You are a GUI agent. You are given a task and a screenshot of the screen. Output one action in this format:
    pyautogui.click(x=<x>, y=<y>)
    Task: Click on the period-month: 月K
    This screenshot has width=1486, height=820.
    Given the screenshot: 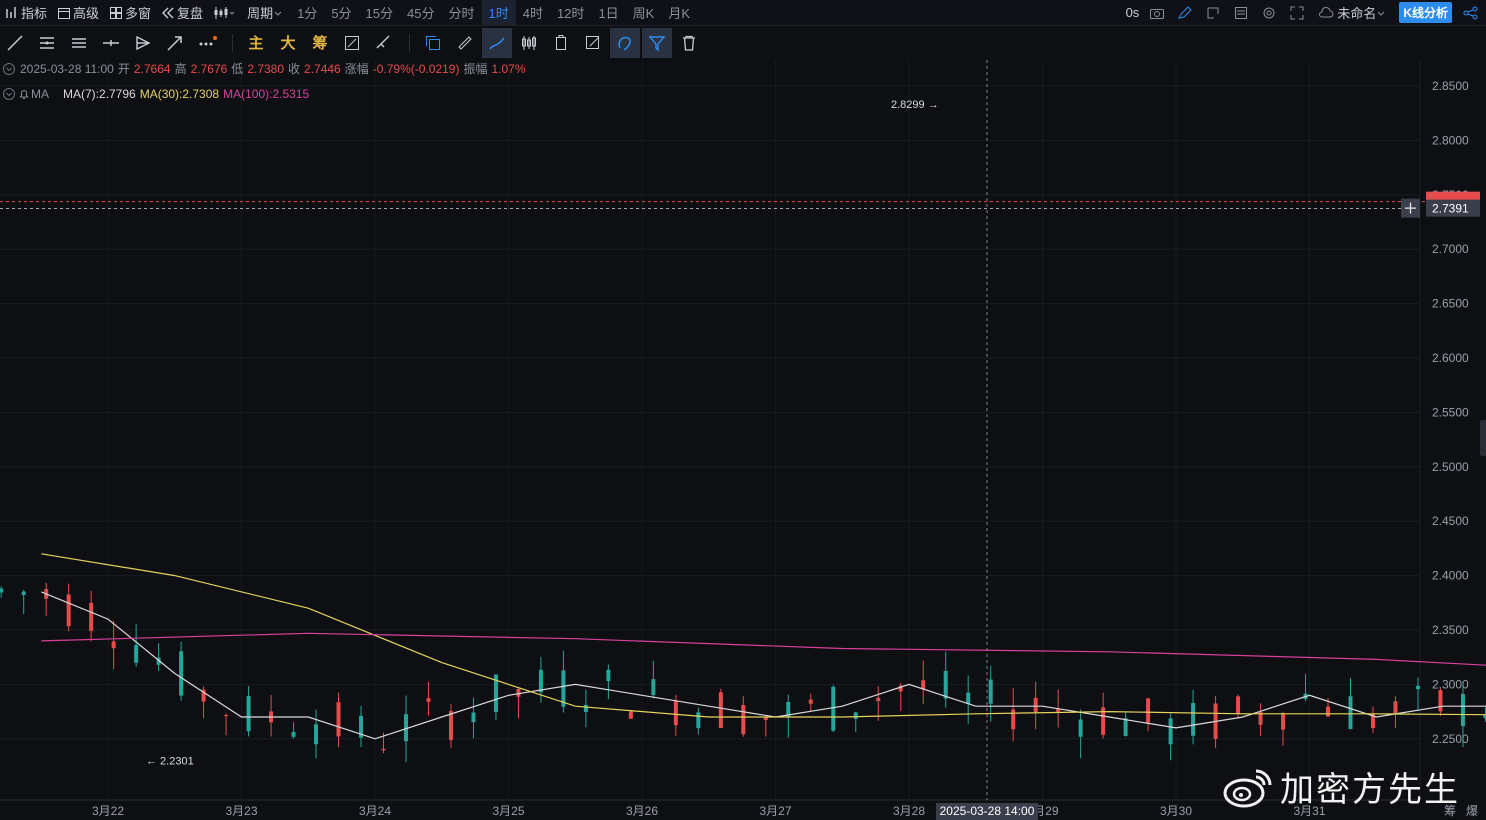 What is the action you would take?
    pyautogui.click(x=679, y=13)
    